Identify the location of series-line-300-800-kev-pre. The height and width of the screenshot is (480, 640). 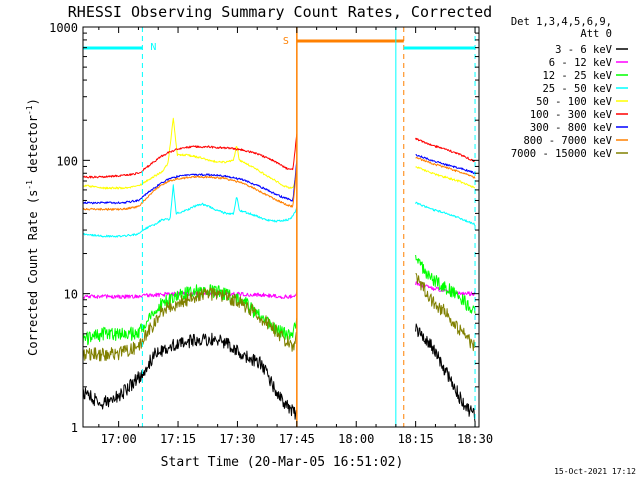
(190, 182).